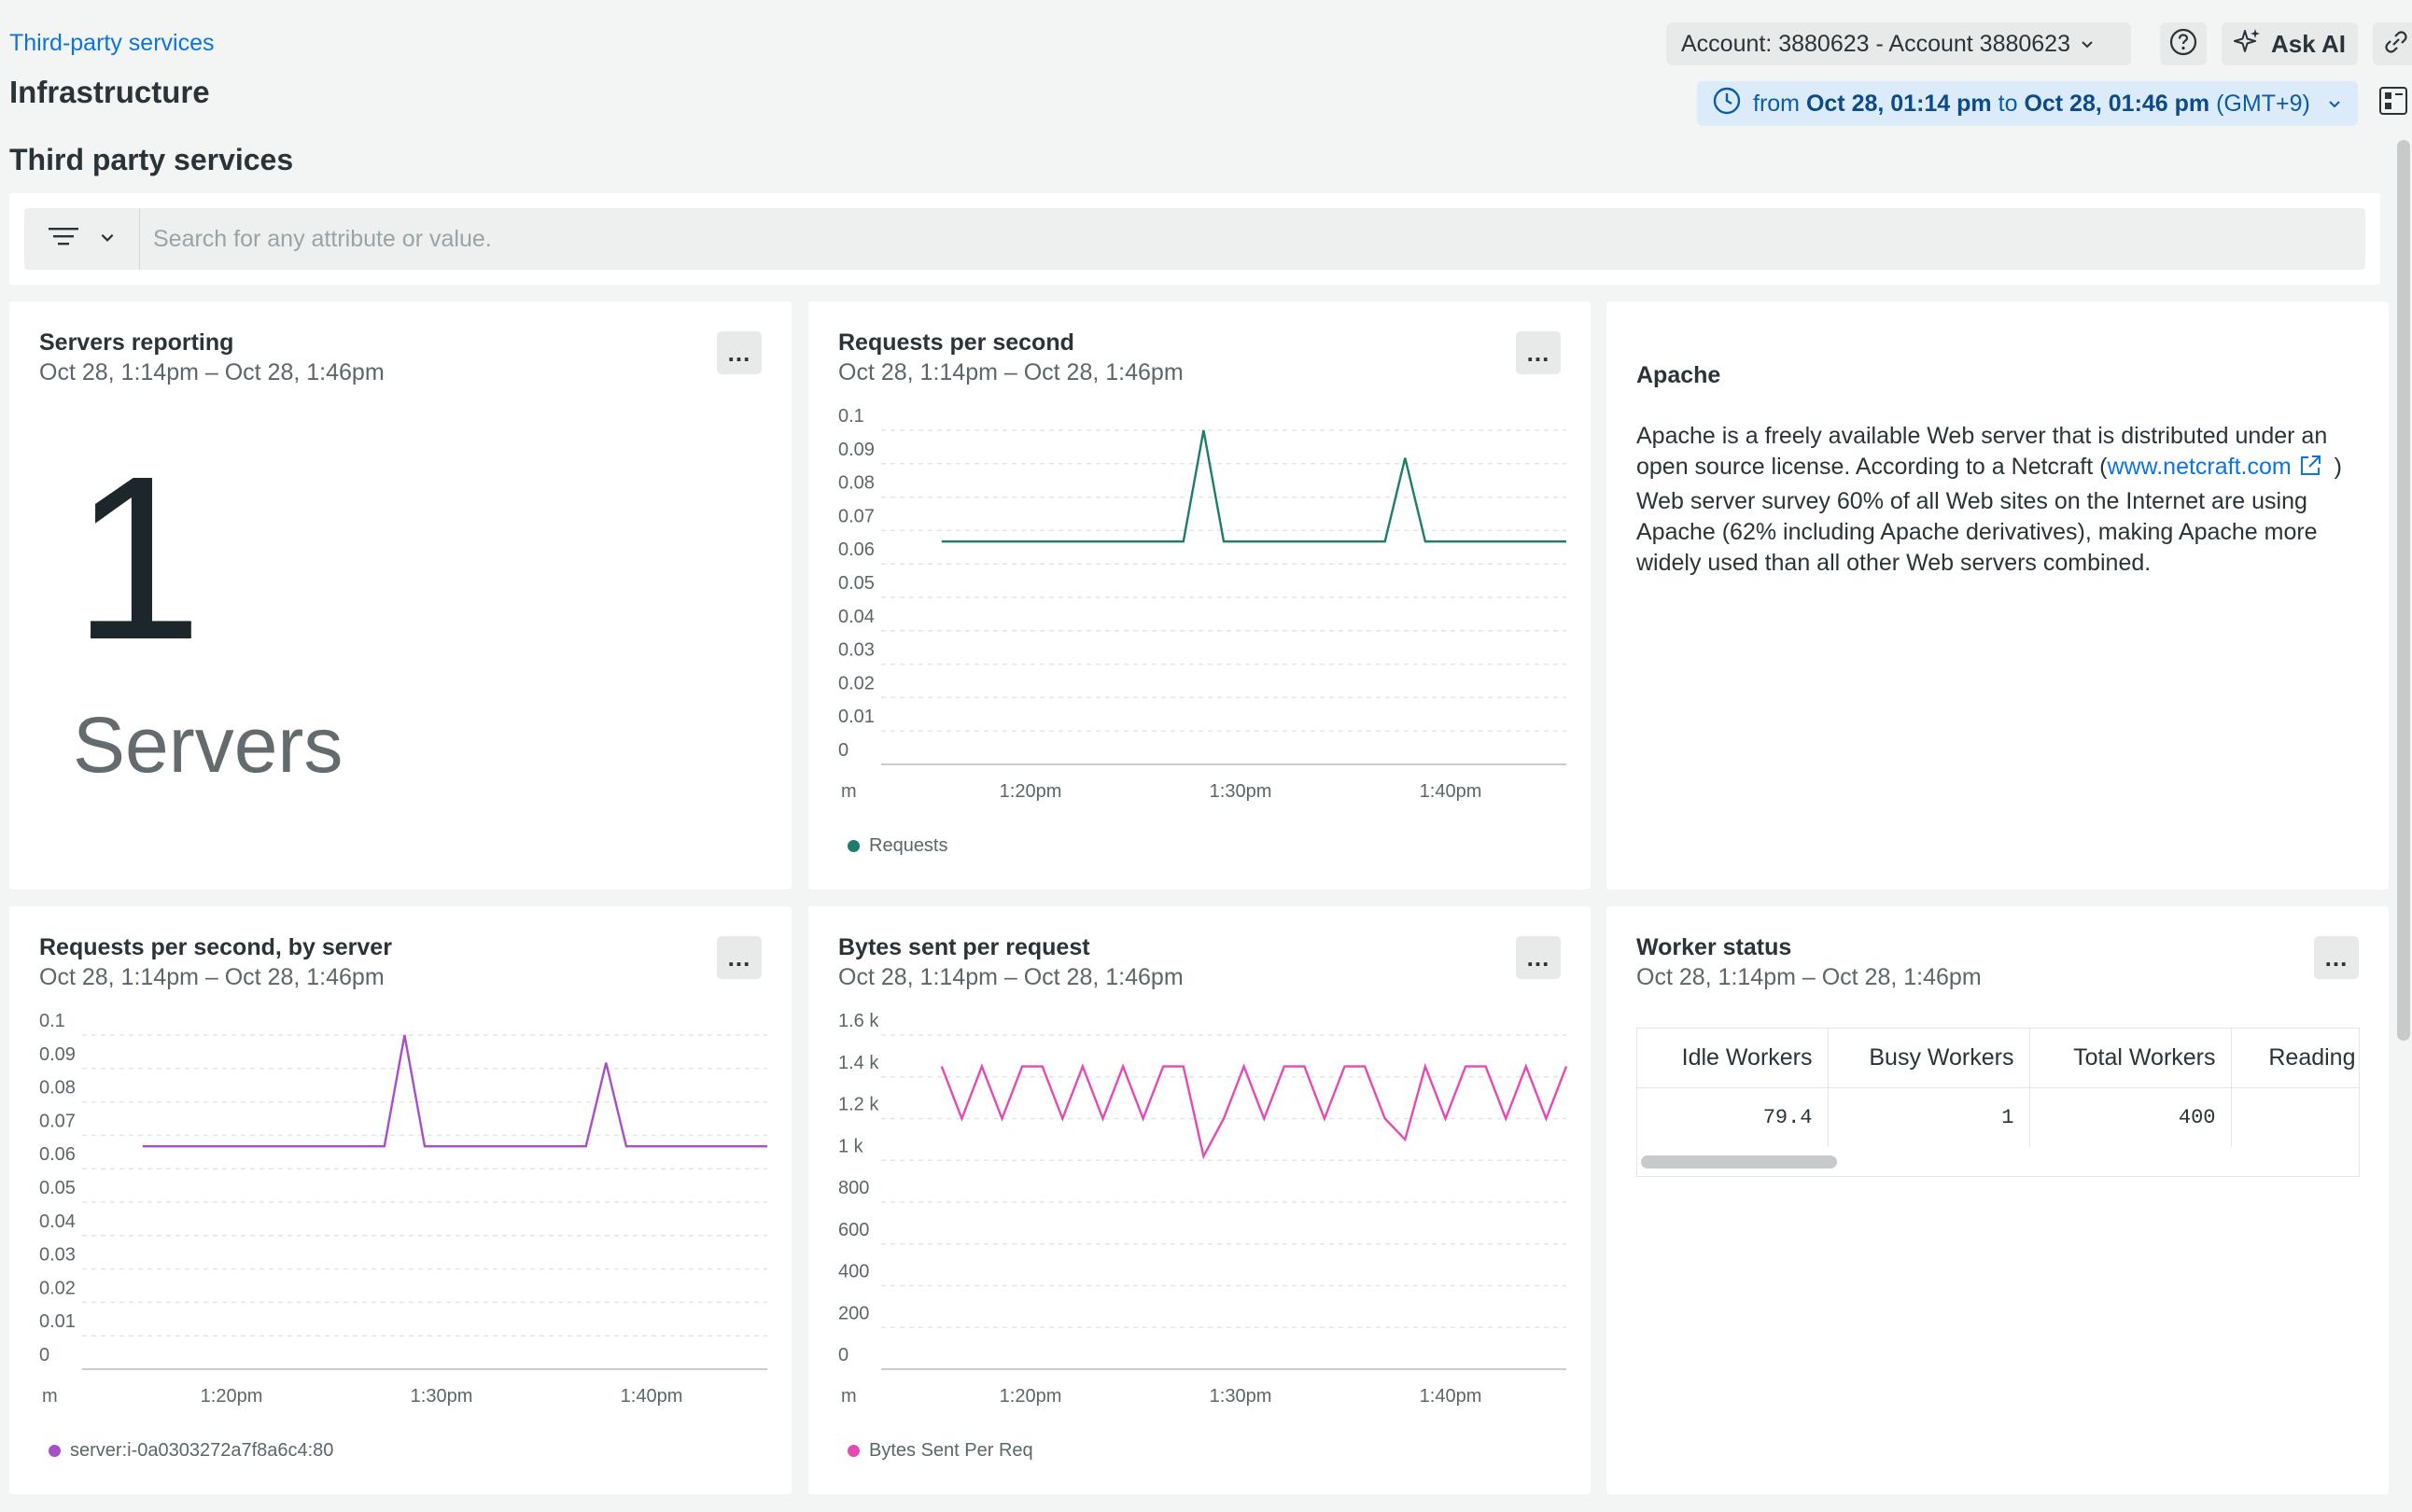 The width and height of the screenshot is (2412, 1512). What do you see at coordinates (2295, 1058) in the screenshot?
I see `column-header: Reading` at bounding box center [2295, 1058].